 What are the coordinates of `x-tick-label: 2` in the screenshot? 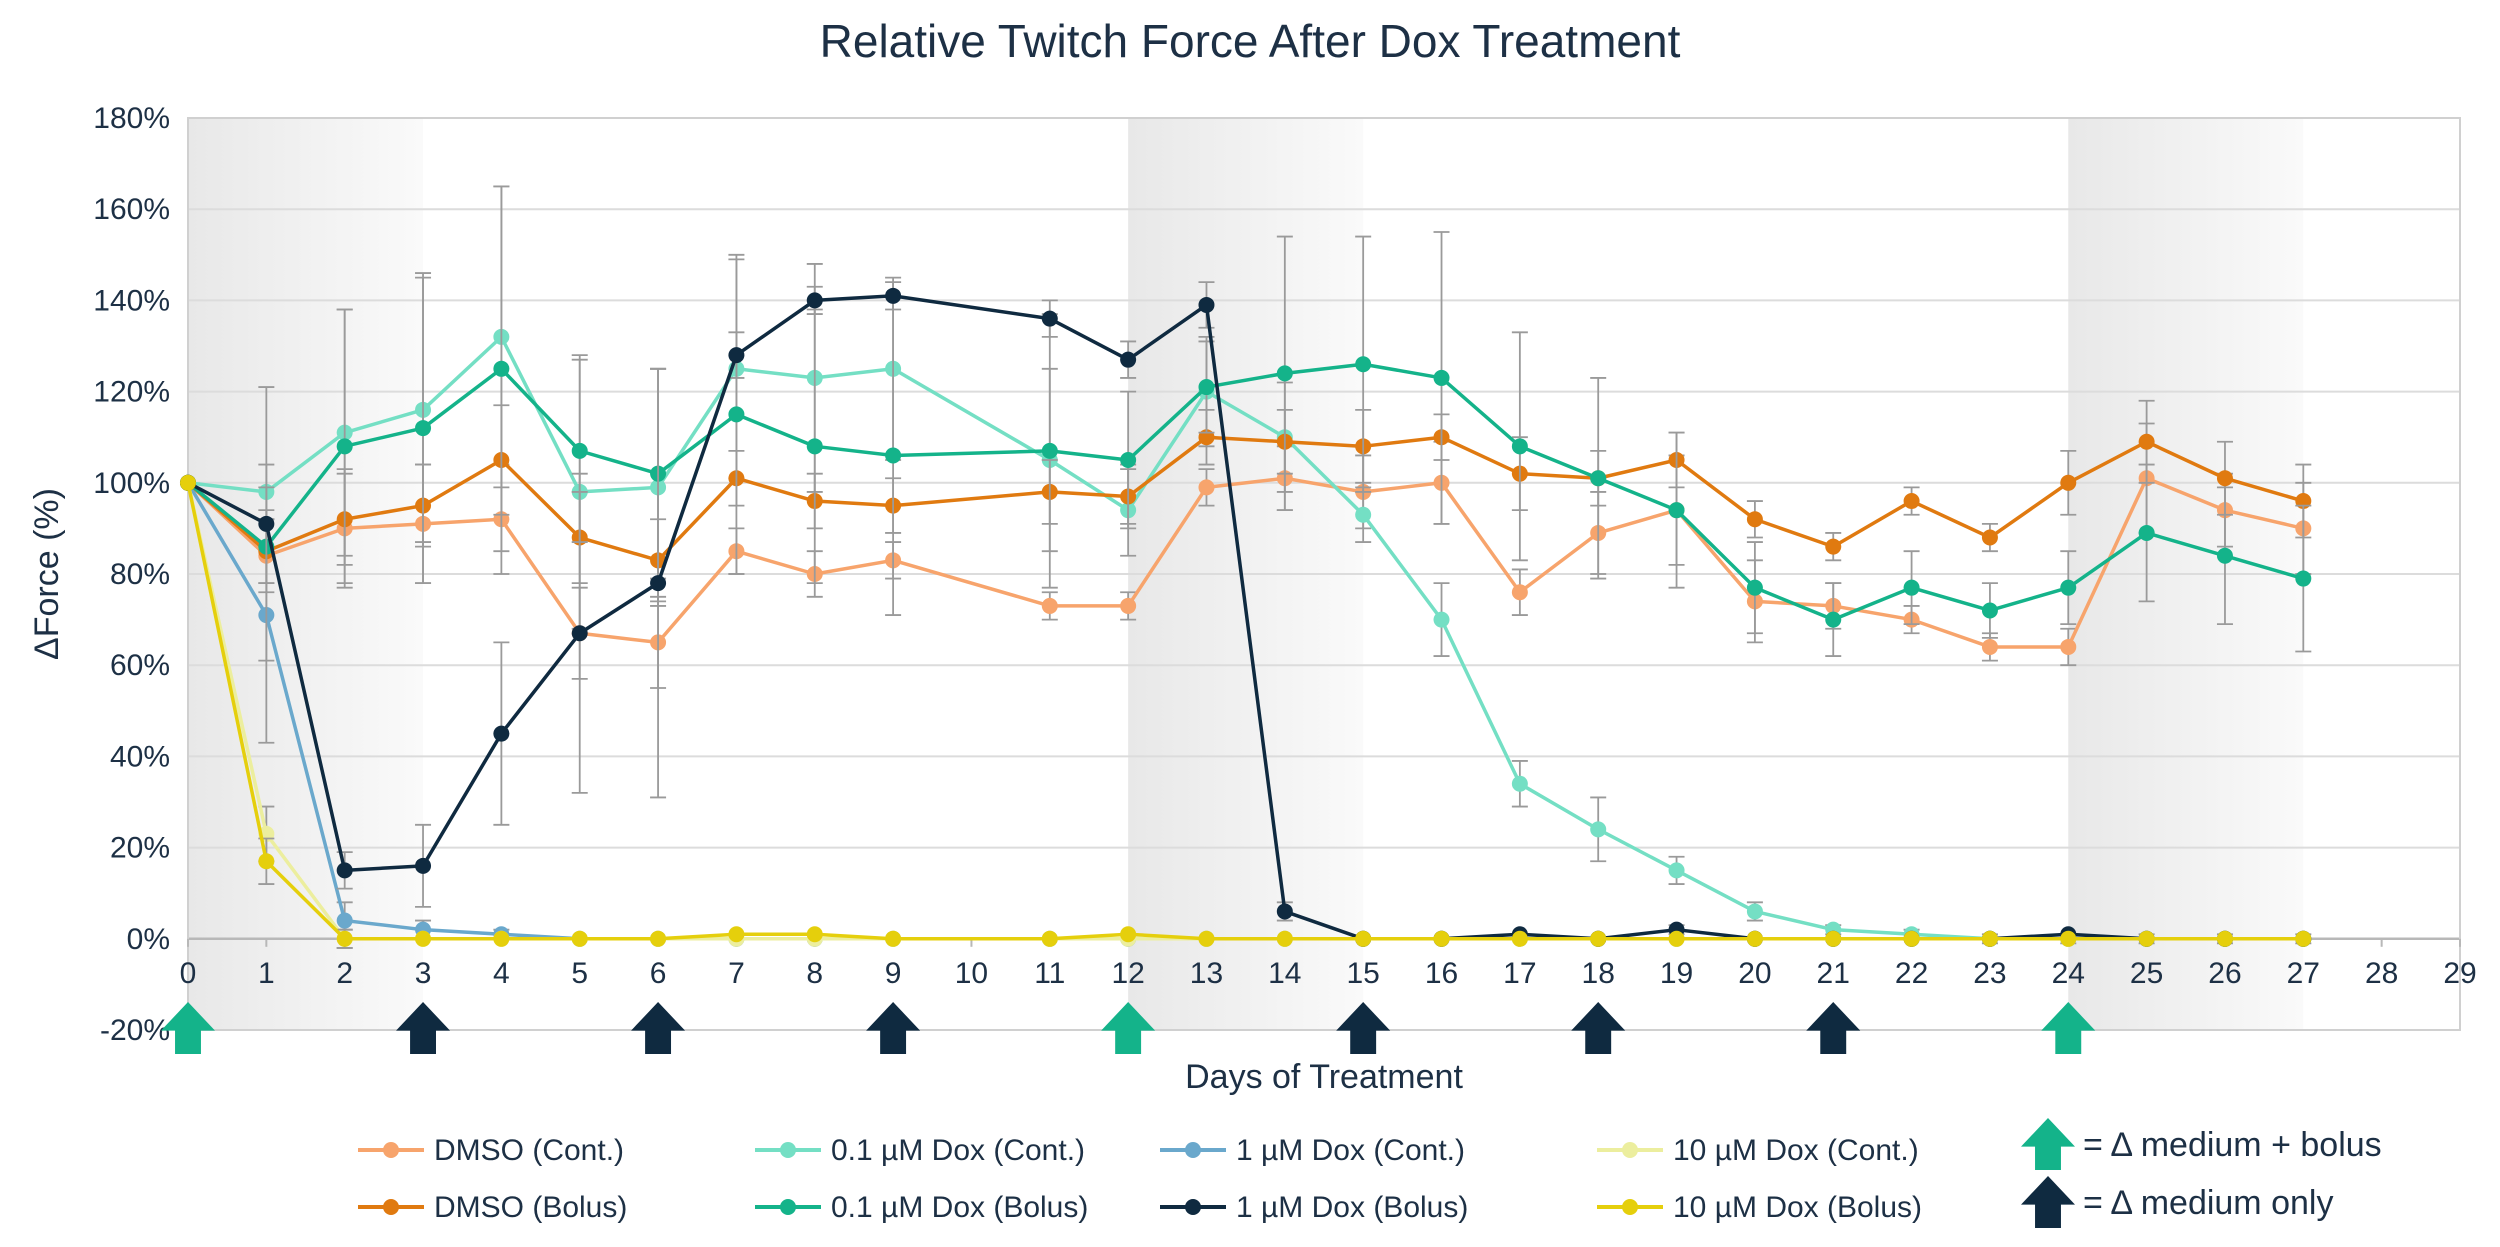 It's located at (344, 973).